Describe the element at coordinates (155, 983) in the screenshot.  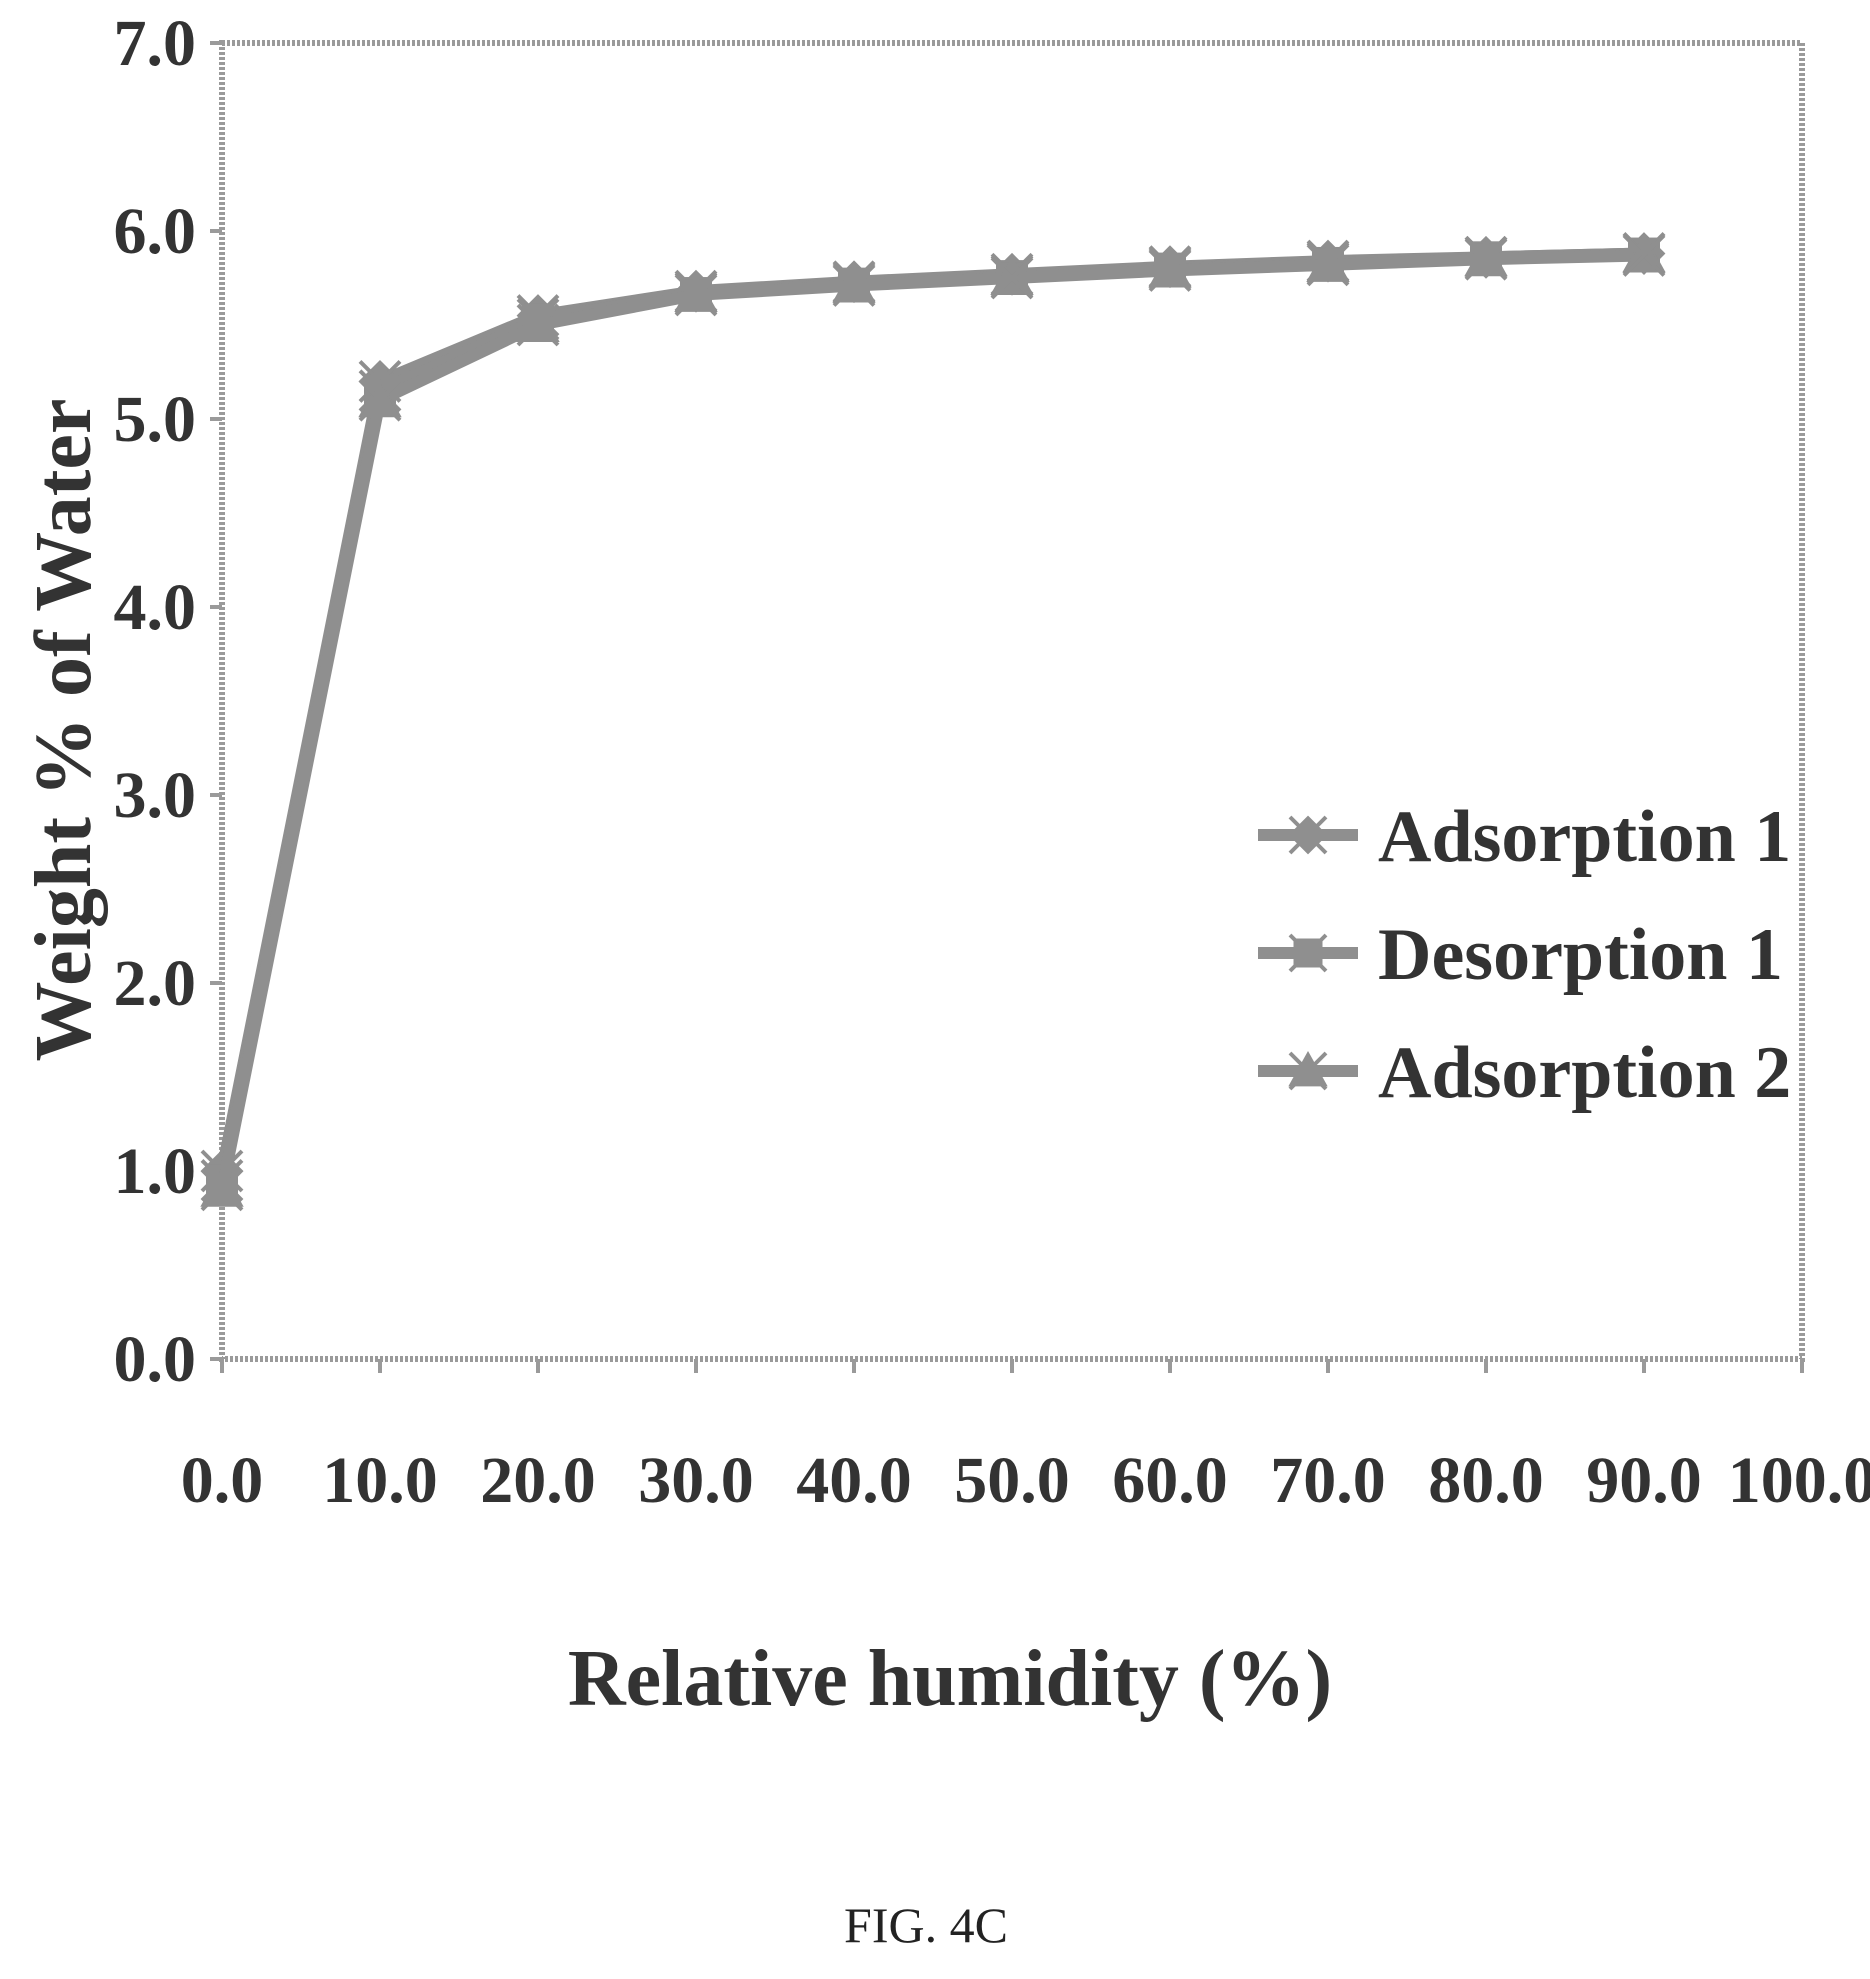
I see `y-tick-label: 2.0` at that location.